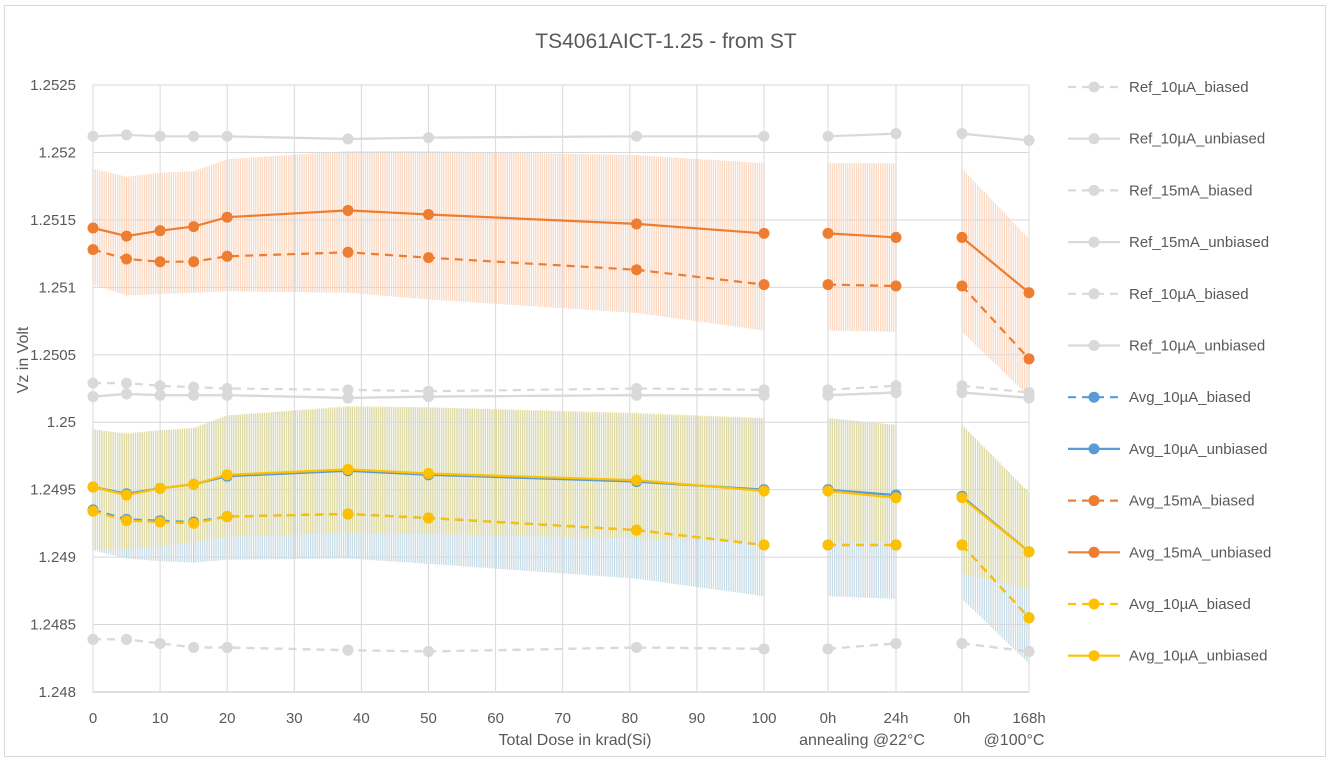  What do you see at coordinates (227, 718) in the screenshot?
I see `x-tick-label: 20` at bounding box center [227, 718].